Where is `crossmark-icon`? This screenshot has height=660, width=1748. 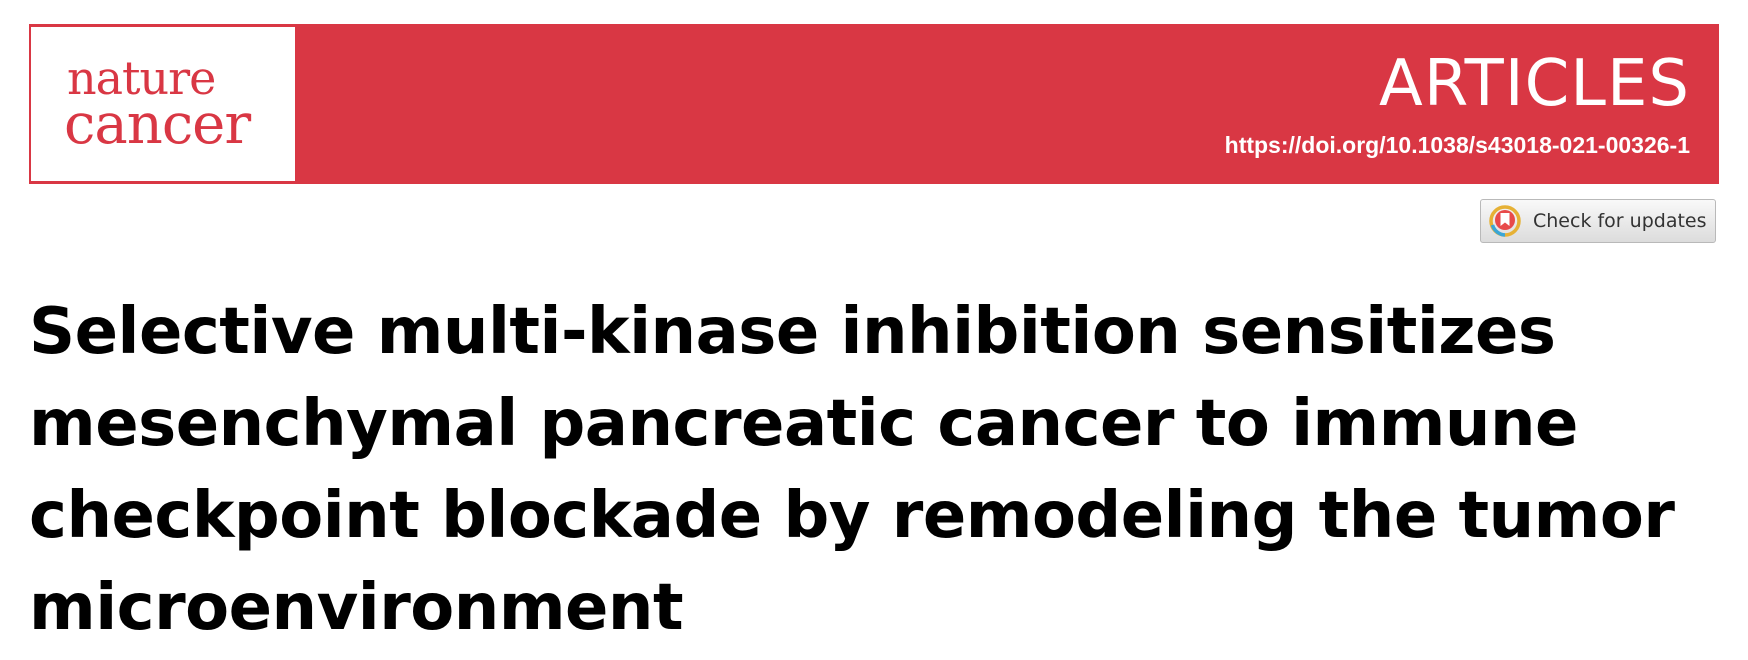
crossmark-icon is located at coordinates (1505, 221).